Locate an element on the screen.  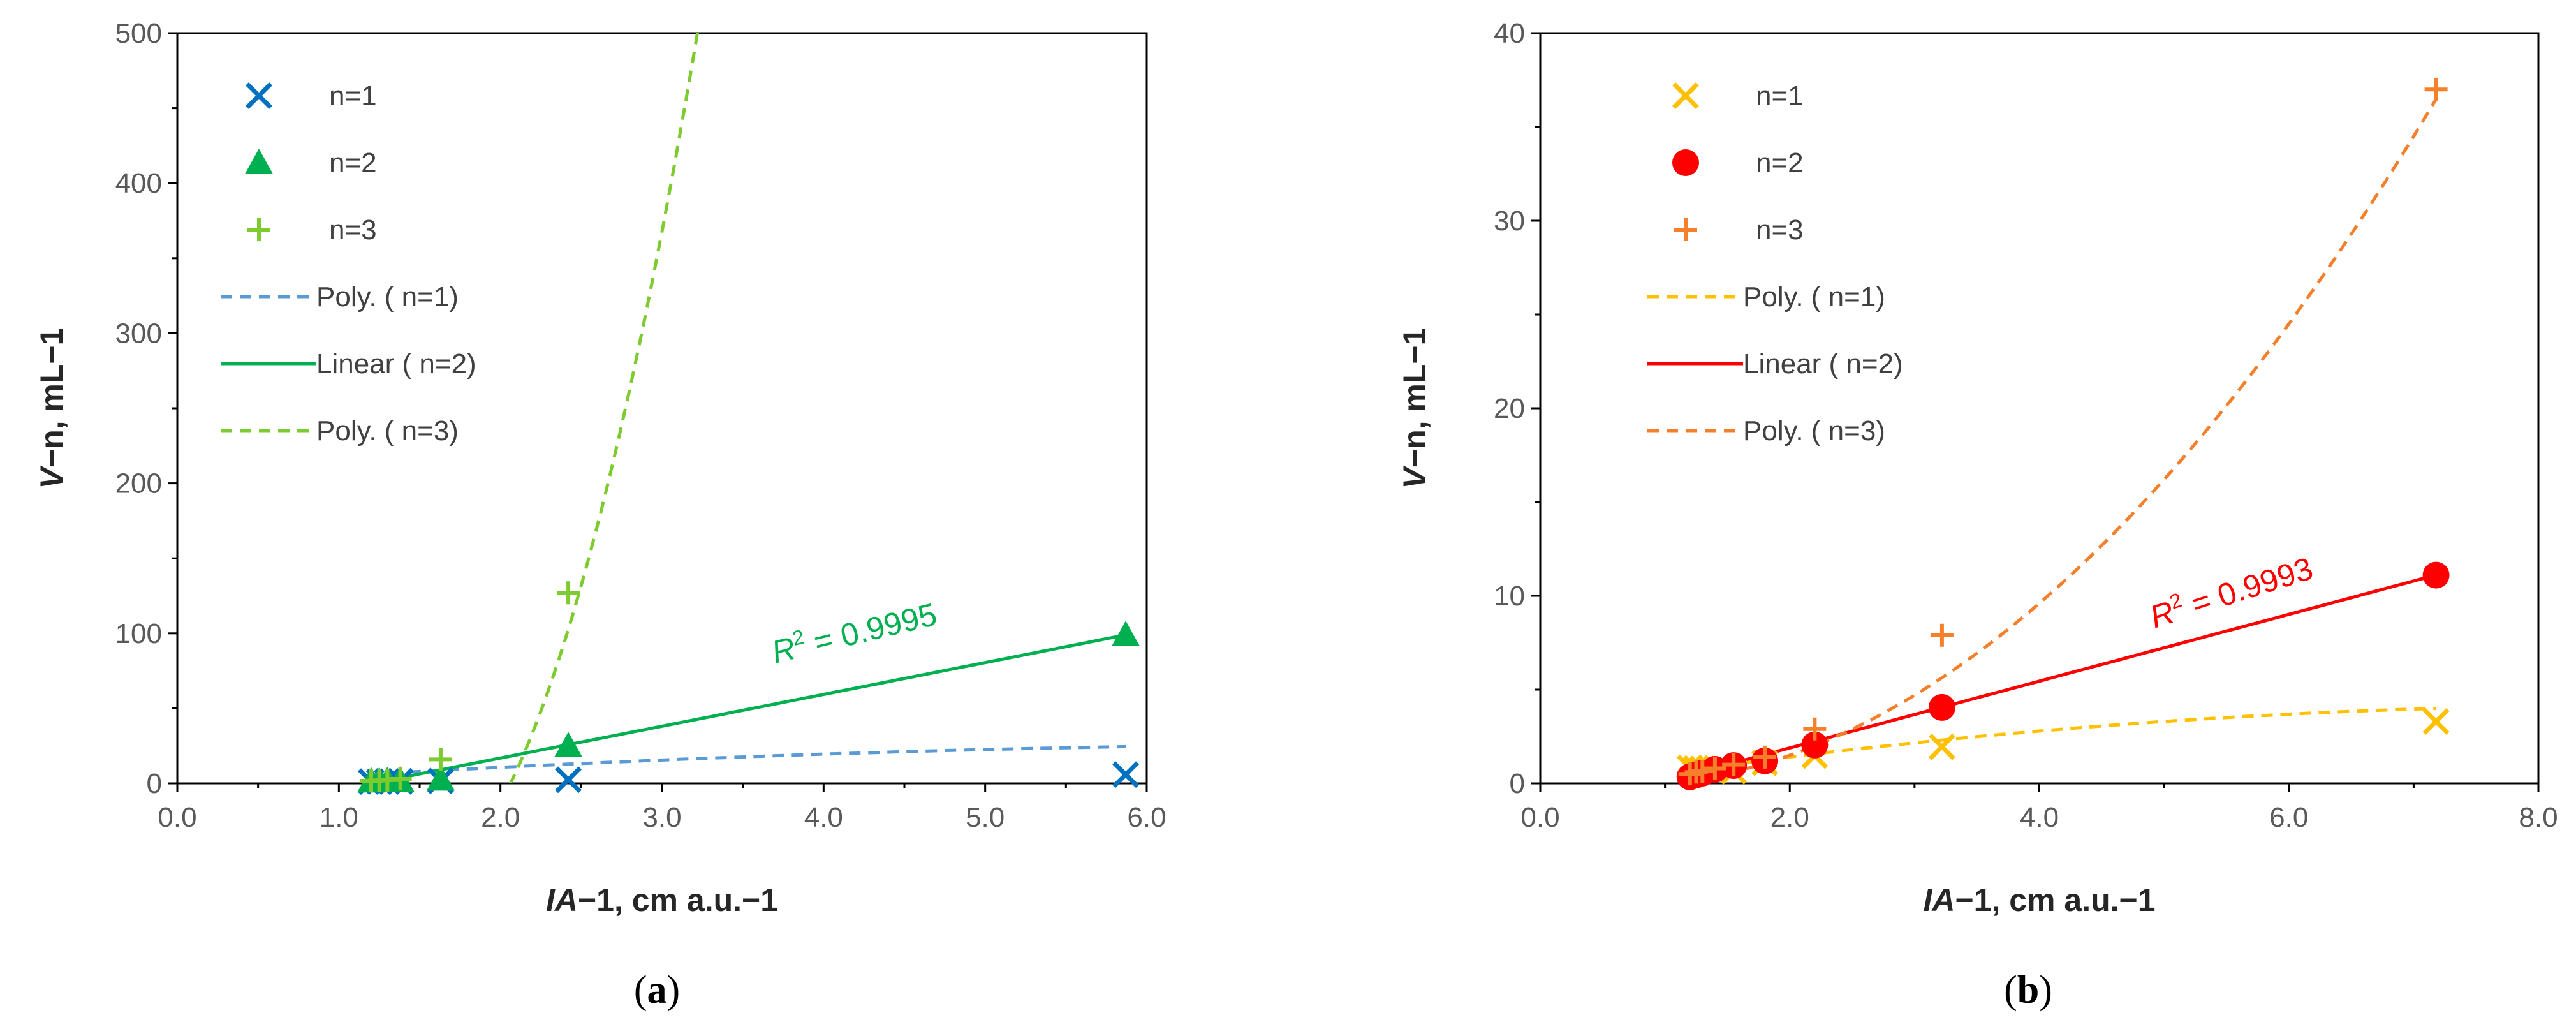
y-tick-label: 200 is located at coordinates (138, 484).